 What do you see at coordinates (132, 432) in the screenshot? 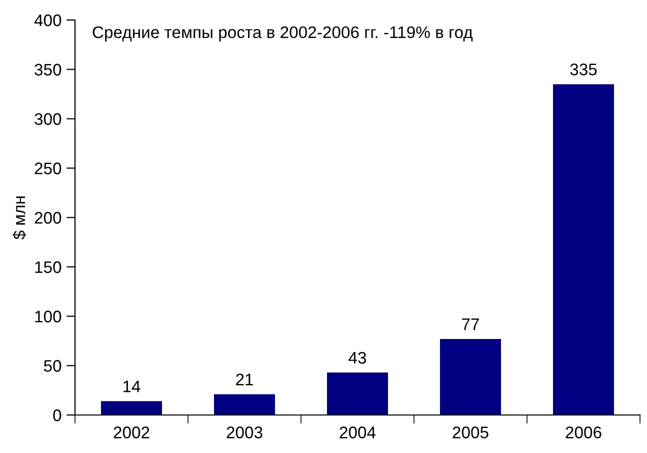
I see `x-tick-label: 2002` at bounding box center [132, 432].